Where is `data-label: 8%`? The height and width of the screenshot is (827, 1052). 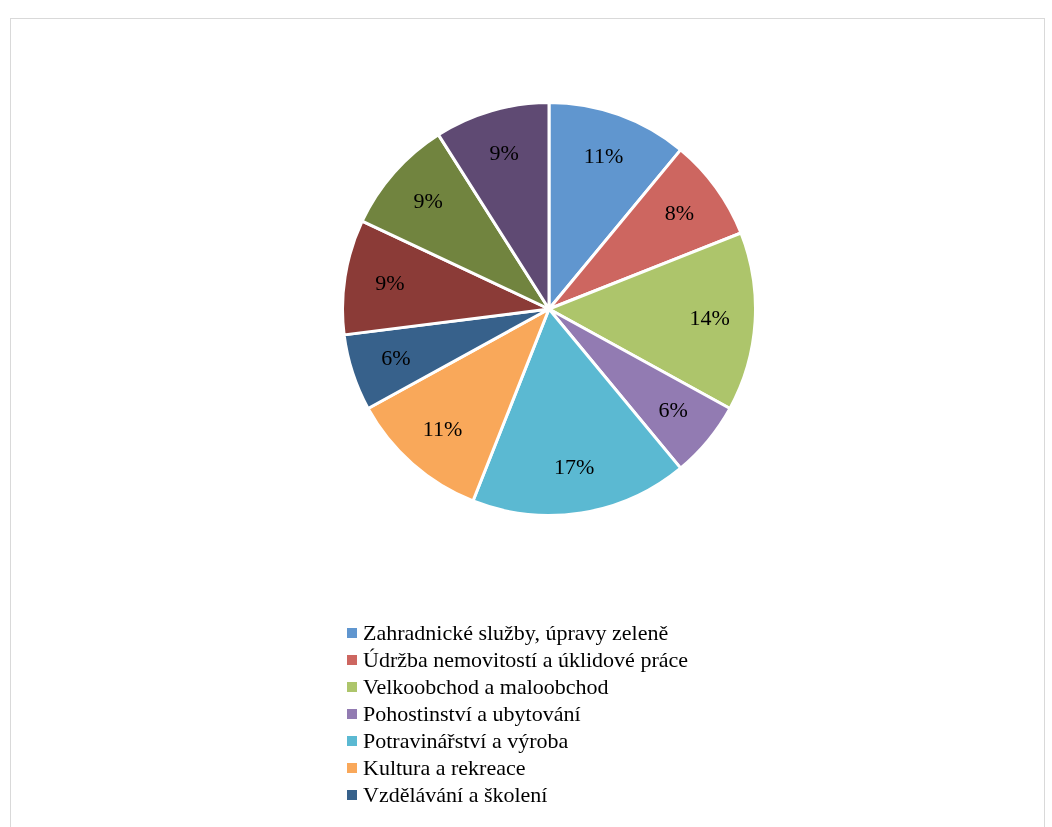 data-label: 8% is located at coordinates (679, 213).